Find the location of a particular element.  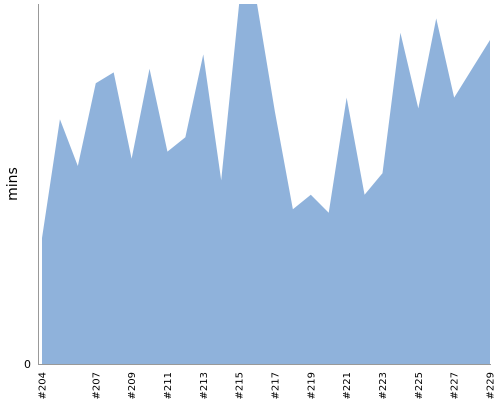

x-tick-label: #213 is located at coordinates (204, 385).